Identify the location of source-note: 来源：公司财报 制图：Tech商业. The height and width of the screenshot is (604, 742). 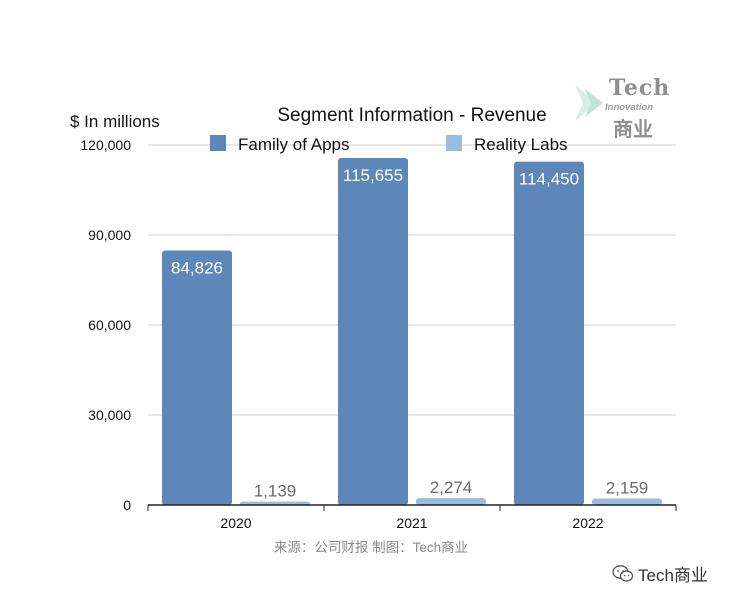
(371, 547).